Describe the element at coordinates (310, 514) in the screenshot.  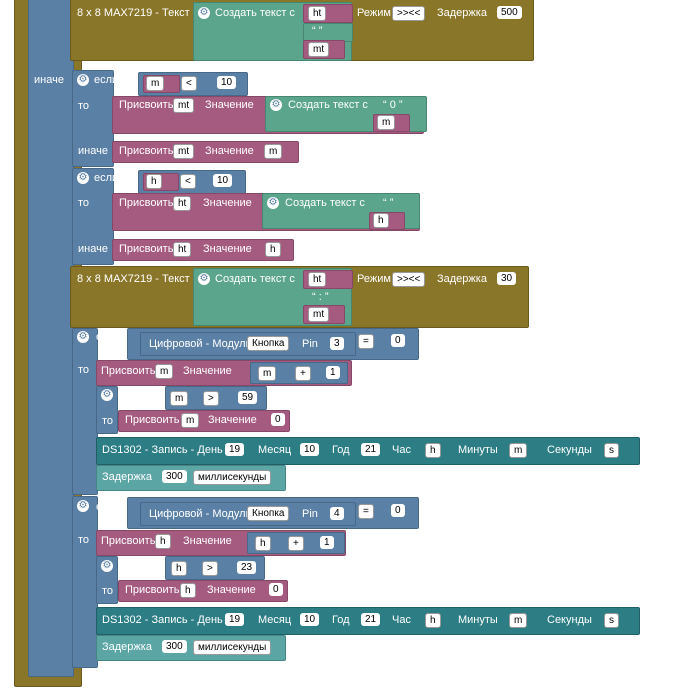
I see `pin-label: Pin` at that location.